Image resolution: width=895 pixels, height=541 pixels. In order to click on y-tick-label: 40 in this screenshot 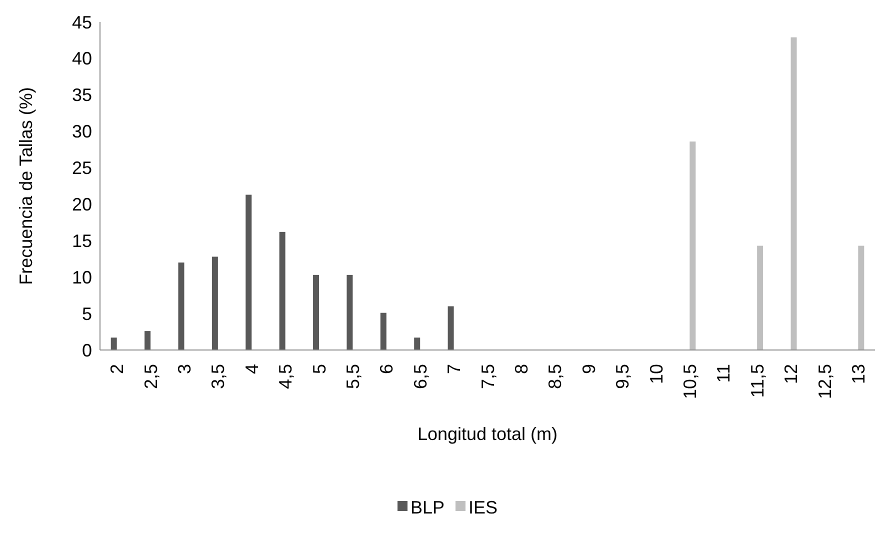, I will do `click(82, 58)`.